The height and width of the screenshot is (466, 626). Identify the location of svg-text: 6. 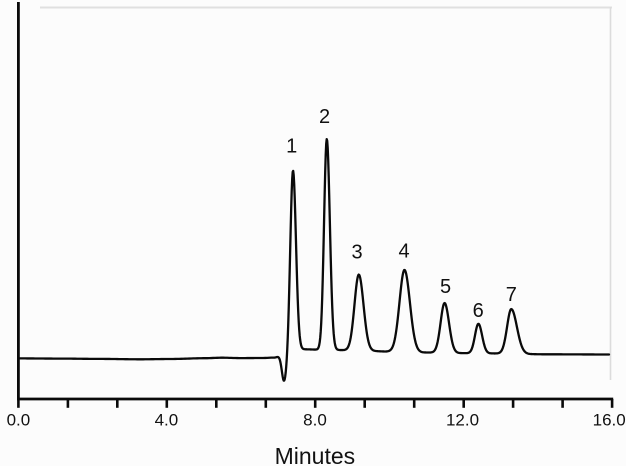
(478, 311).